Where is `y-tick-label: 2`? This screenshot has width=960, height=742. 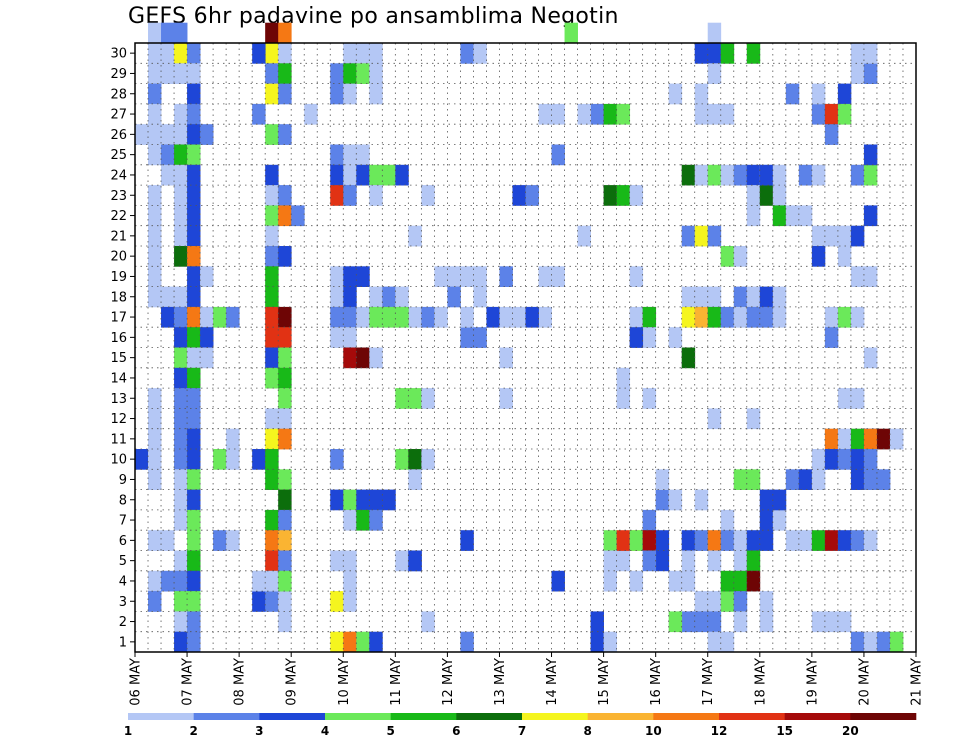 y-tick-label: 2 is located at coordinates (123, 622).